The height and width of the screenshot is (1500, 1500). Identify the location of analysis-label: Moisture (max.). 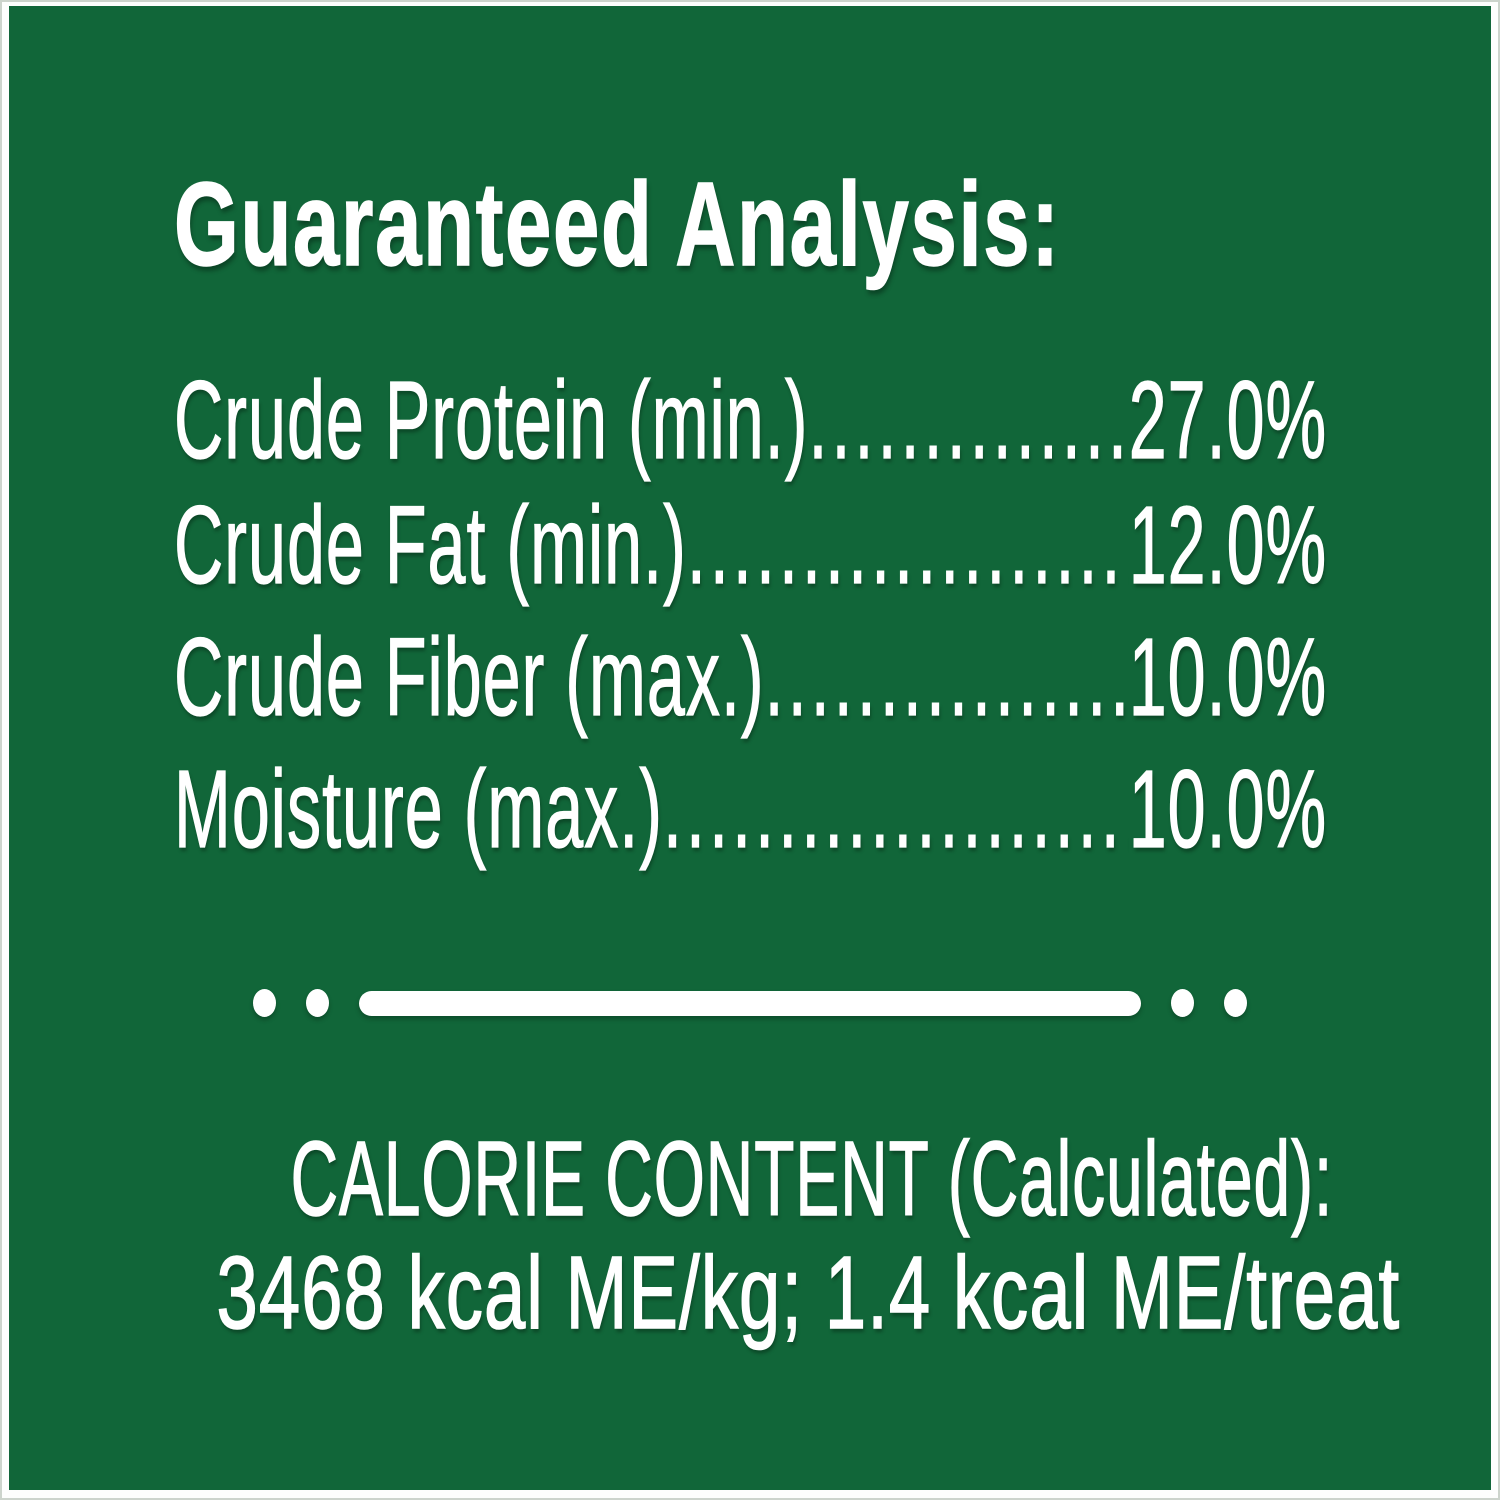
(419, 809).